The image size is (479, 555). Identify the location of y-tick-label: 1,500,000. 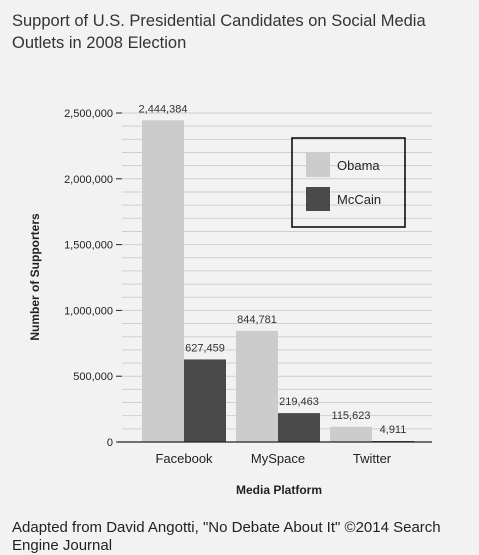
(88, 246).